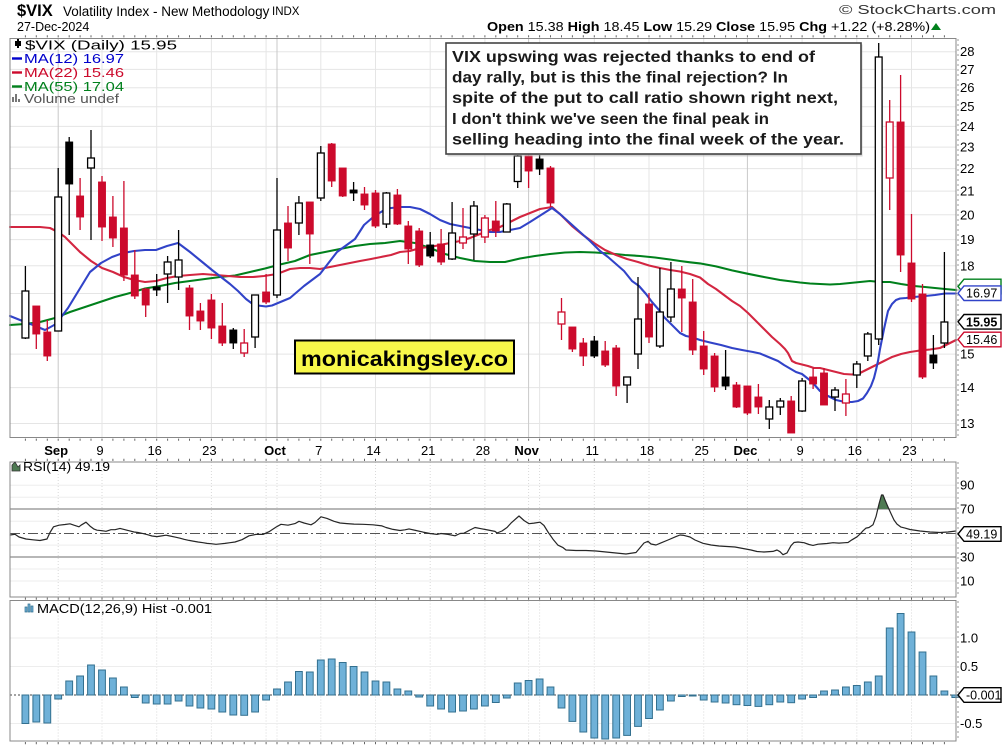 The width and height of the screenshot is (1004, 745). Describe the element at coordinates (981, 535) in the screenshot. I see `svg-text: 49.19` at that location.